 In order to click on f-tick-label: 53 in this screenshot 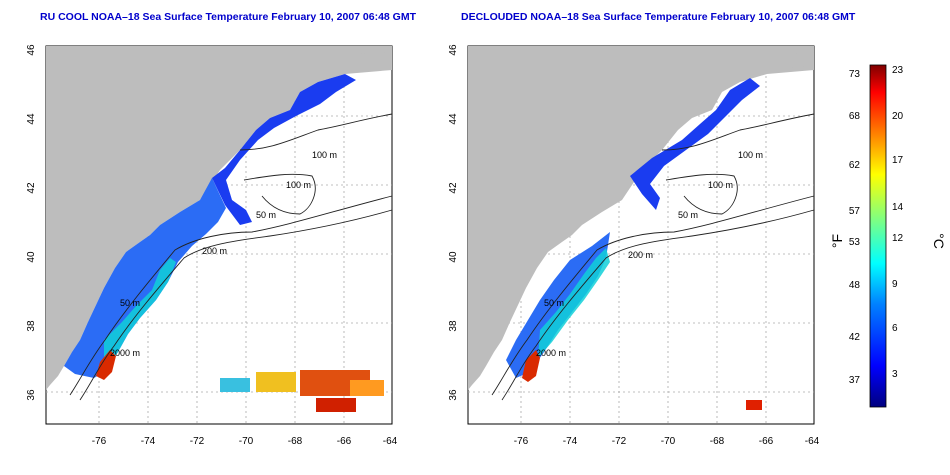, I will do `click(855, 242)`.